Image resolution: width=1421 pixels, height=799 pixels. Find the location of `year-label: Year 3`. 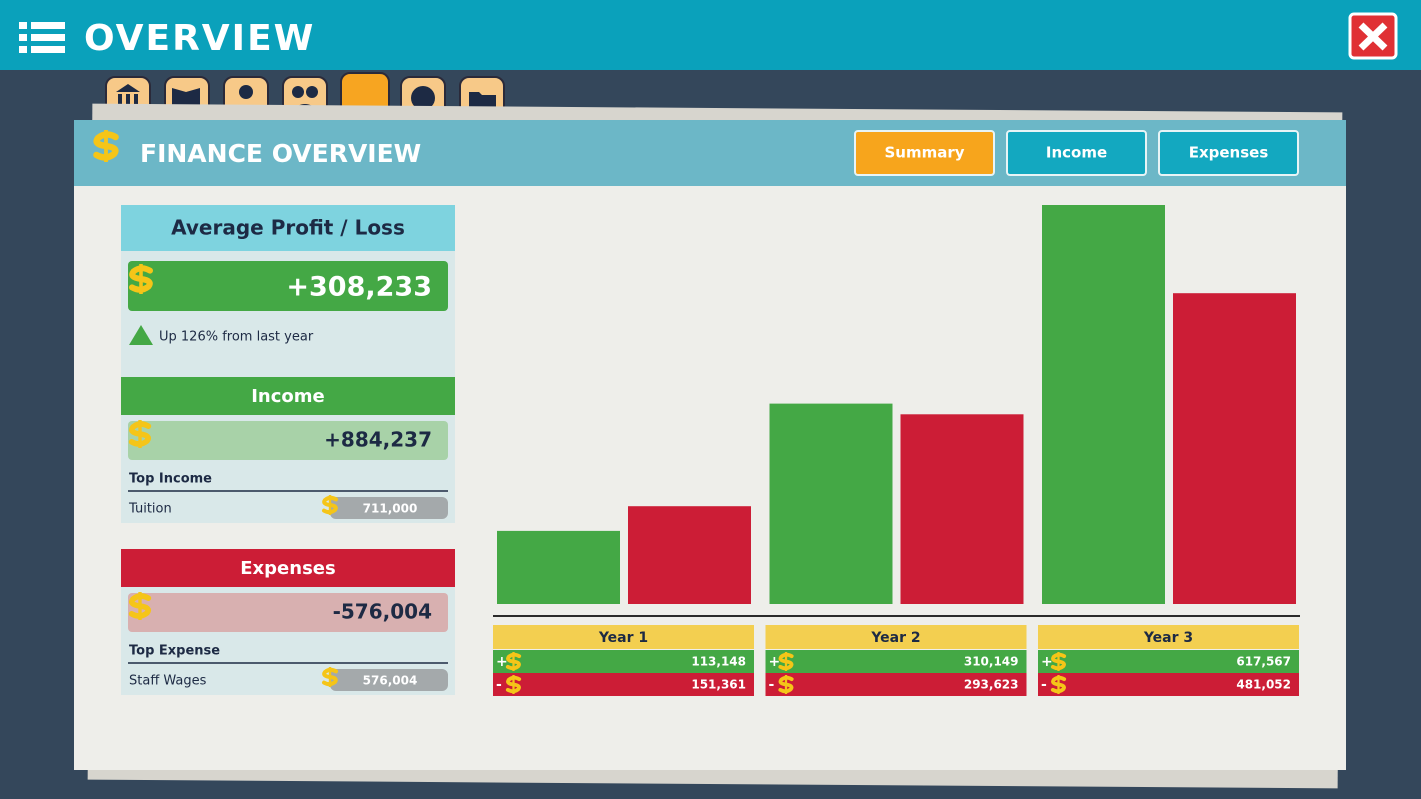

year-label: Year 3 is located at coordinates (1168, 638).